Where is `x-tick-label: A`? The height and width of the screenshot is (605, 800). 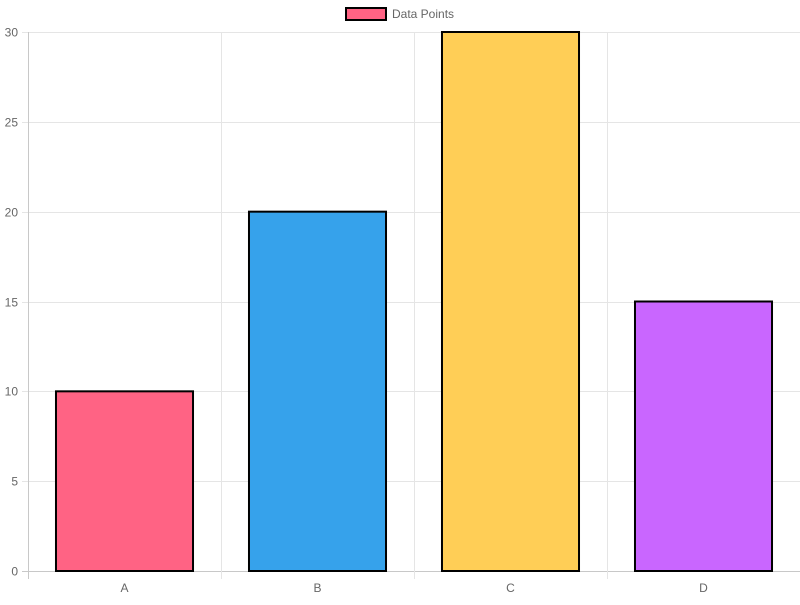
x-tick-label: A is located at coordinates (124, 588).